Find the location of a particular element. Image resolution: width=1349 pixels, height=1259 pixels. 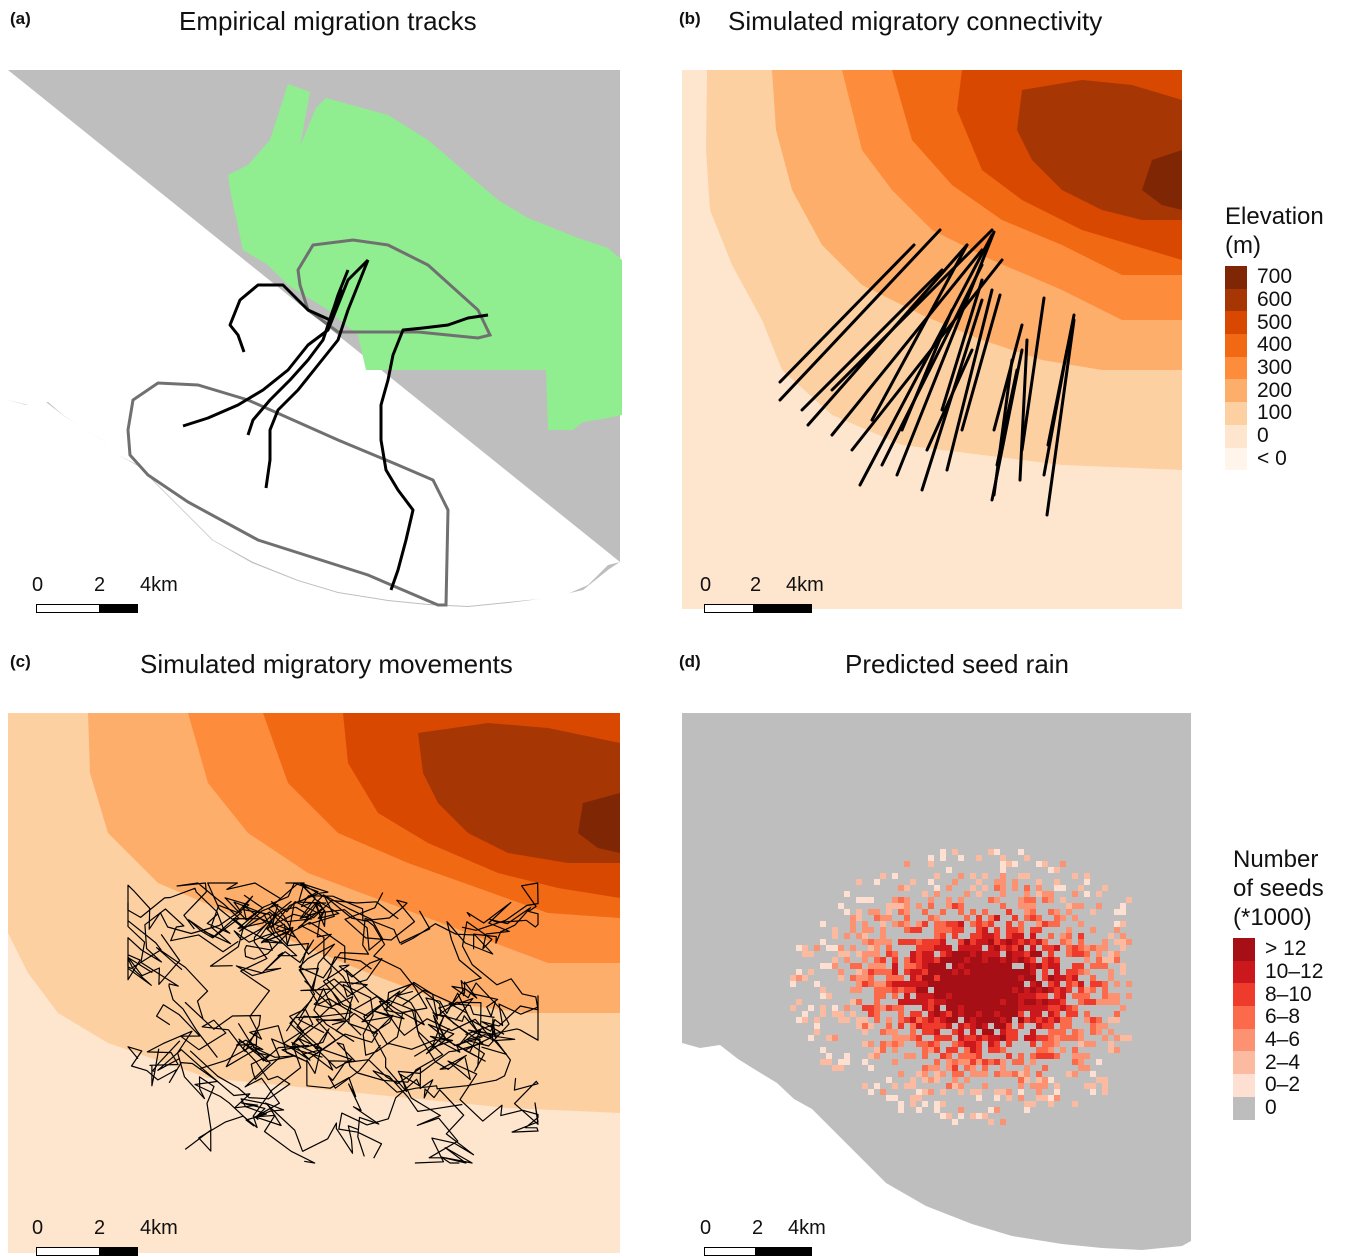

scale-bar-seg1 is located at coordinates (68, 1251).